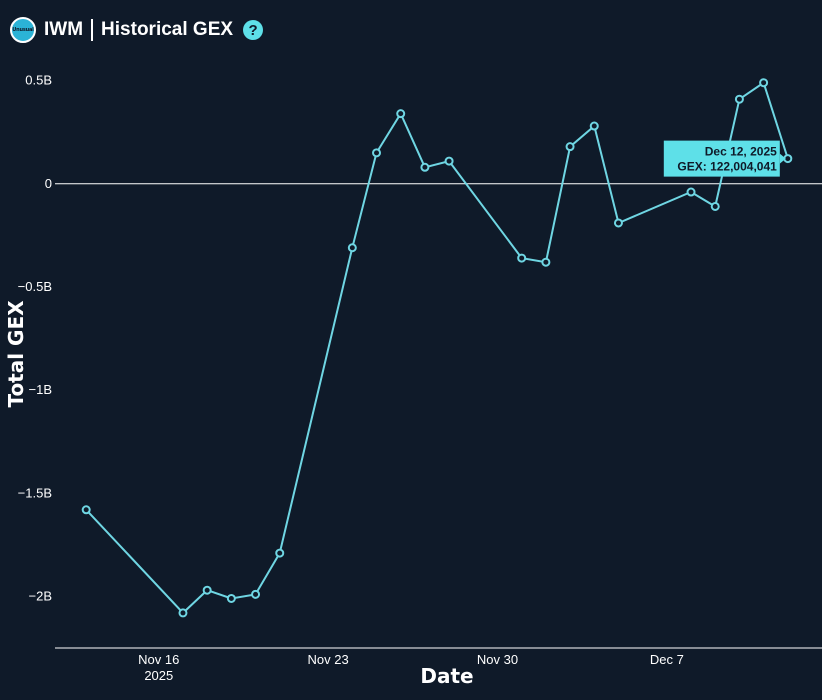 This screenshot has height=700, width=822. I want to click on chart-header: Unusual IWM Historical GEX ?, so click(137, 30).